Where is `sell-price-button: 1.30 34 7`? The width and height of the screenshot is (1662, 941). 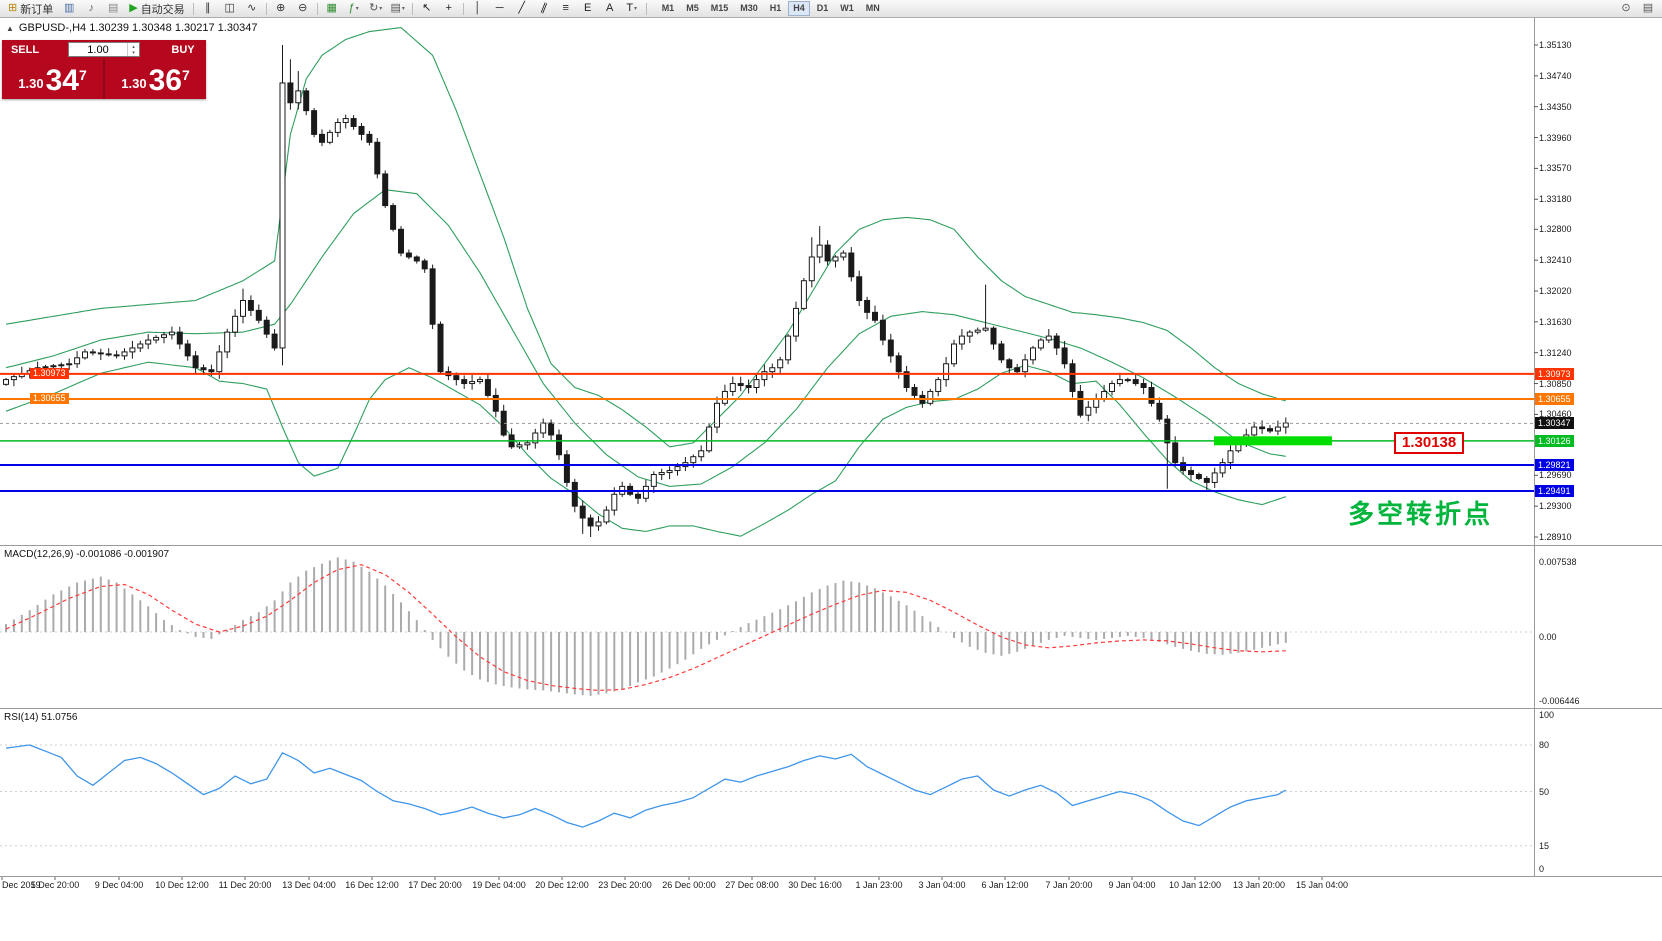 sell-price-button: 1.30 34 7 is located at coordinates (52, 79).